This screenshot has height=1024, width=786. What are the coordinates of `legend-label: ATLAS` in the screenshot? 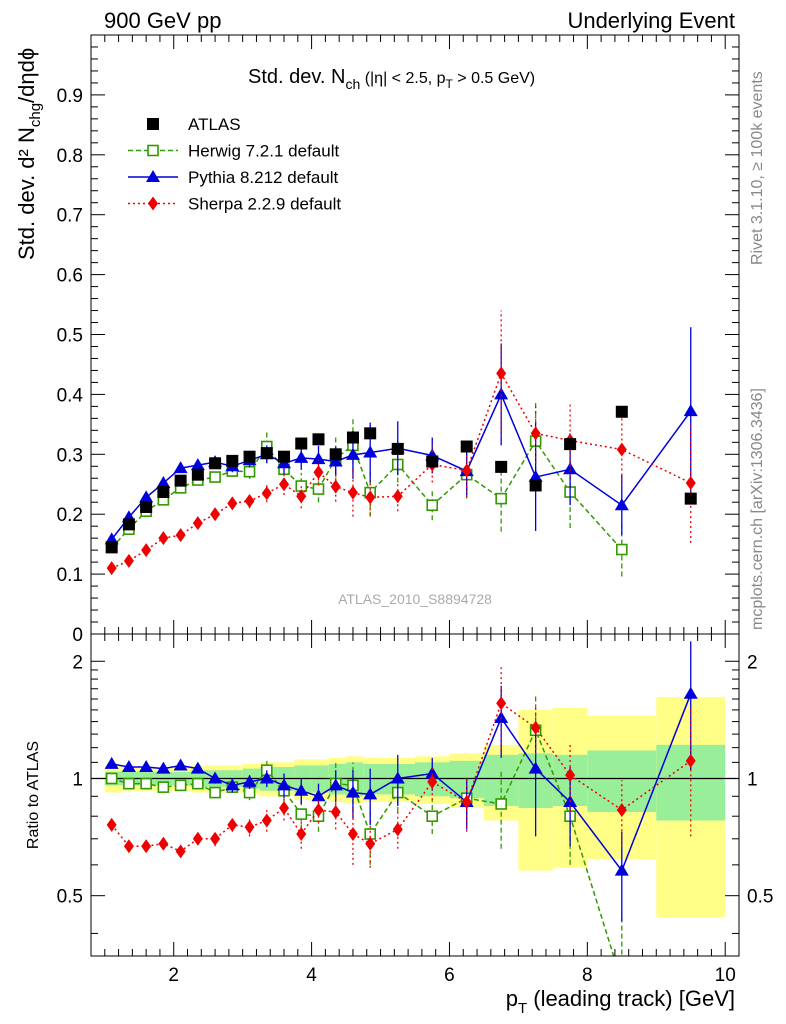 It's located at (214, 124).